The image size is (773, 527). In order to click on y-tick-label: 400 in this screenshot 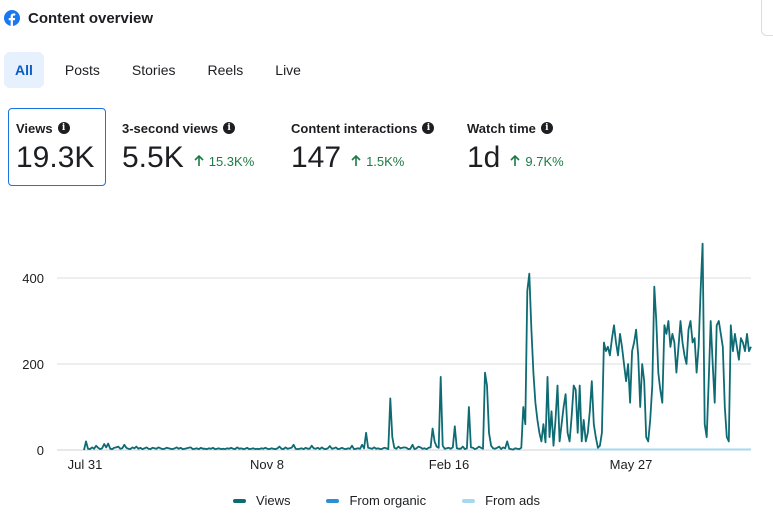, I will do `click(33, 278)`.